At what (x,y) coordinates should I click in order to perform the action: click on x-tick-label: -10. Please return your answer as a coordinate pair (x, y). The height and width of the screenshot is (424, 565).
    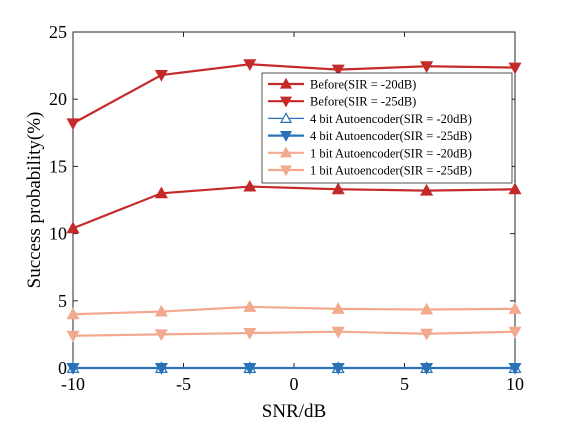
    Looking at the image, I should click on (73, 384).